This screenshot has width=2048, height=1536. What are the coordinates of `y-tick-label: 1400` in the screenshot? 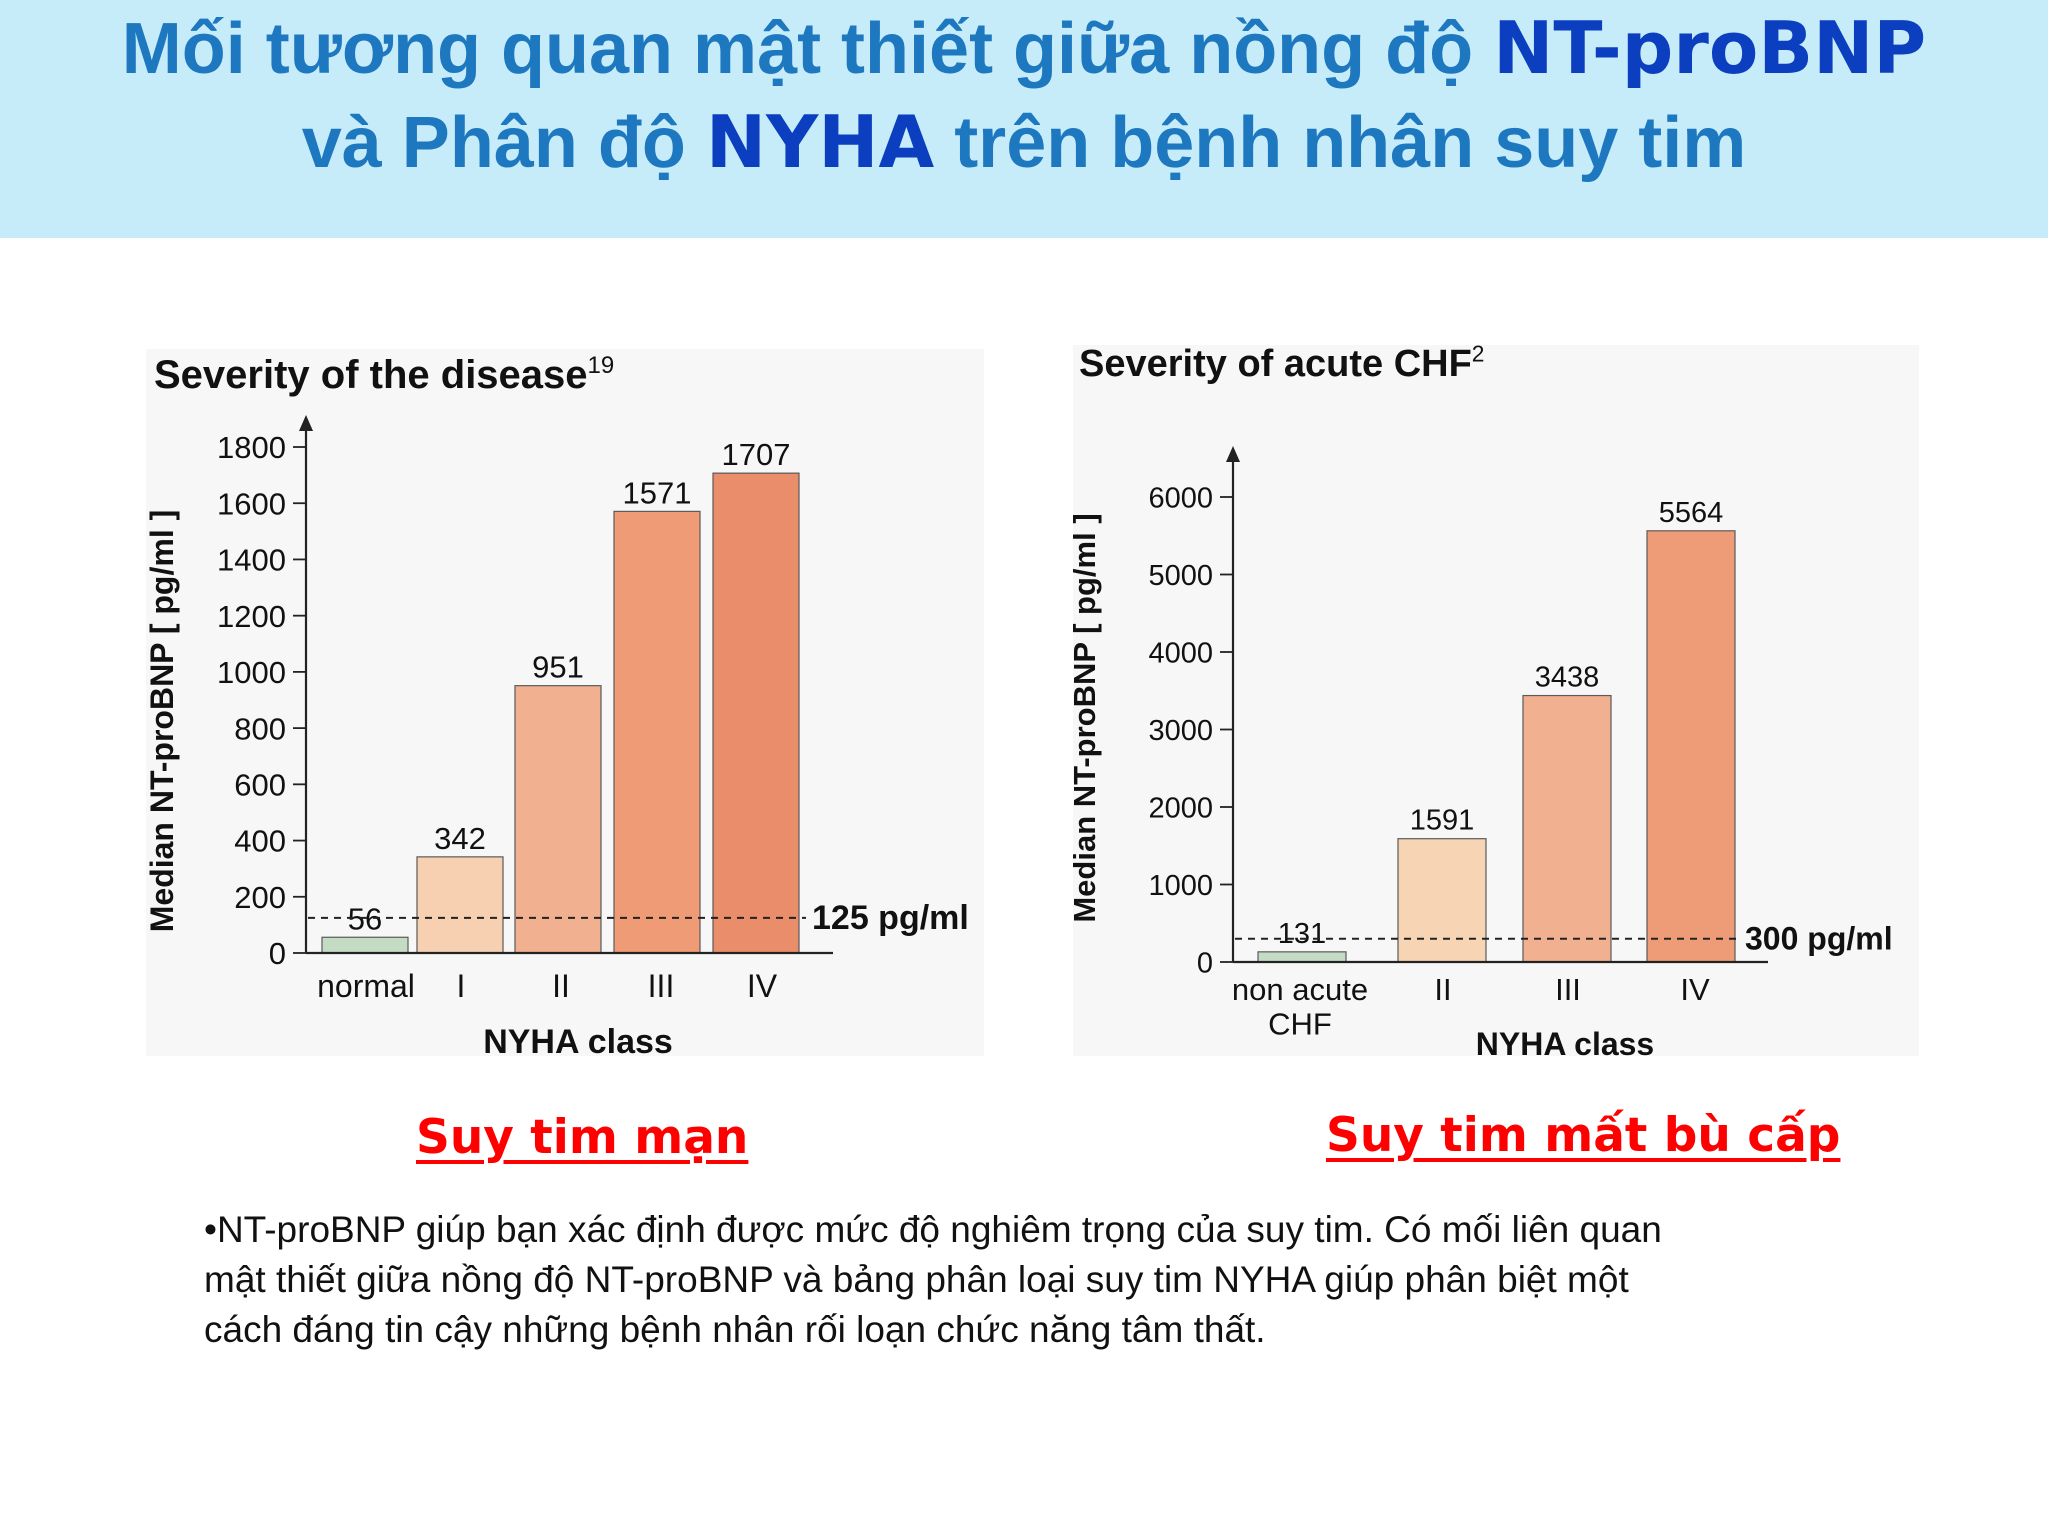 It's located at (251, 560).